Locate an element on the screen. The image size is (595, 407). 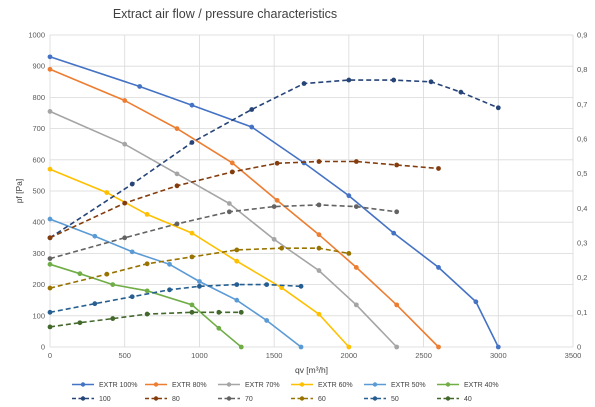
legend-label-4: EXTR 50% is located at coordinates (408, 385).